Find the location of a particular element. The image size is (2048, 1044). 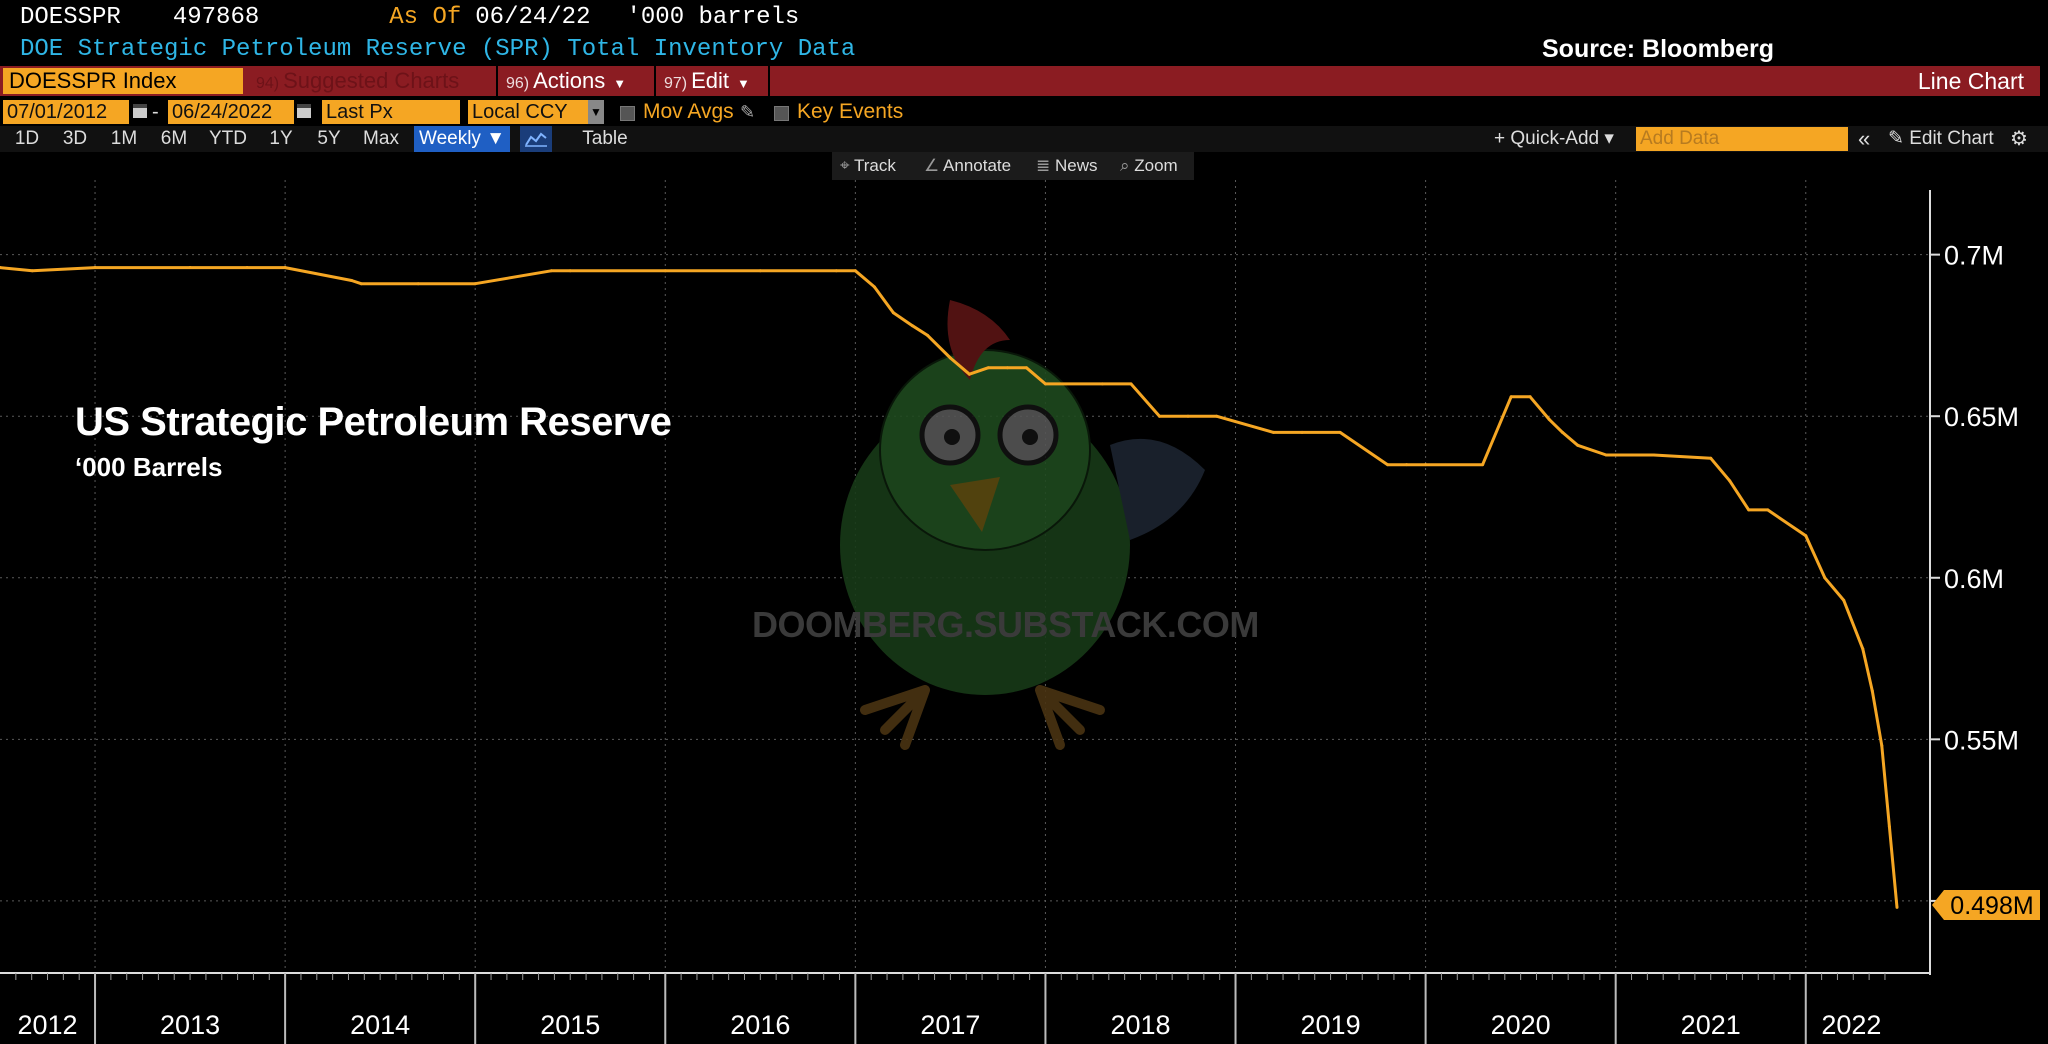

suggested-charts-button: 94) Suggested Charts is located at coordinates (354, 81).